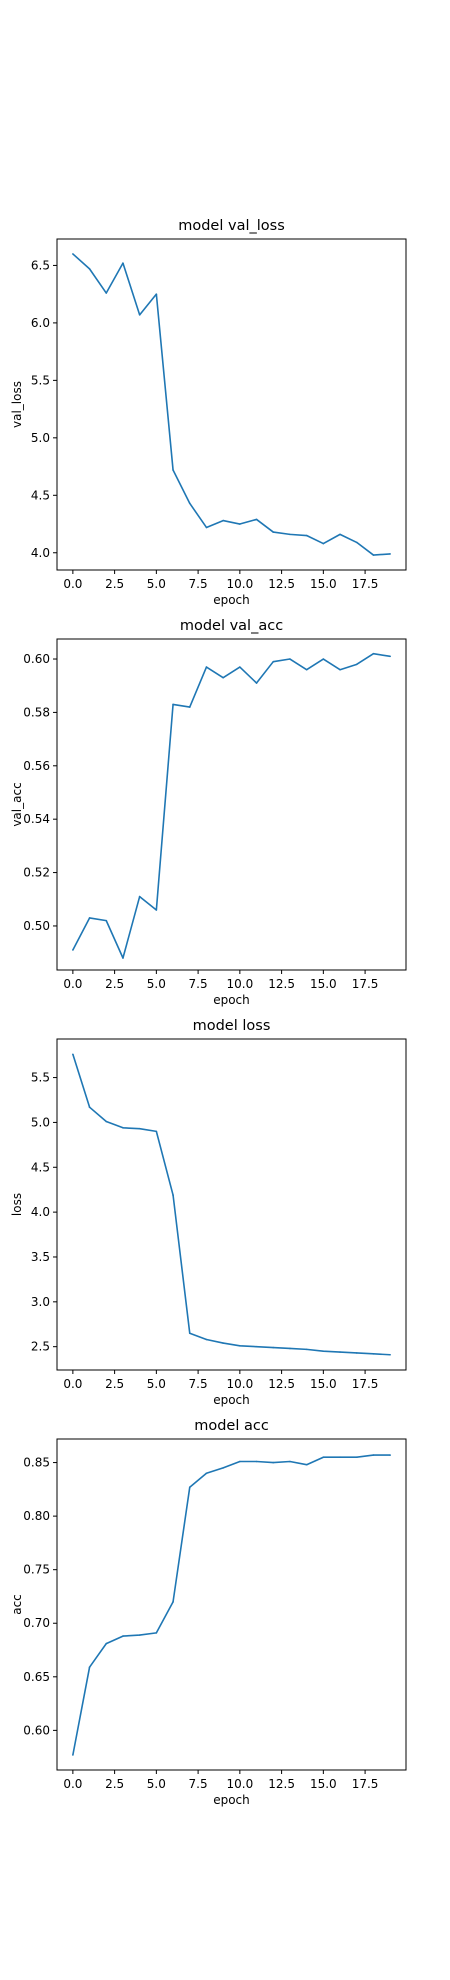 This screenshot has width=450, height=1980. Describe the element at coordinates (323, 1784) in the screenshot. I see `x-tick-label: 15.0` at that location.